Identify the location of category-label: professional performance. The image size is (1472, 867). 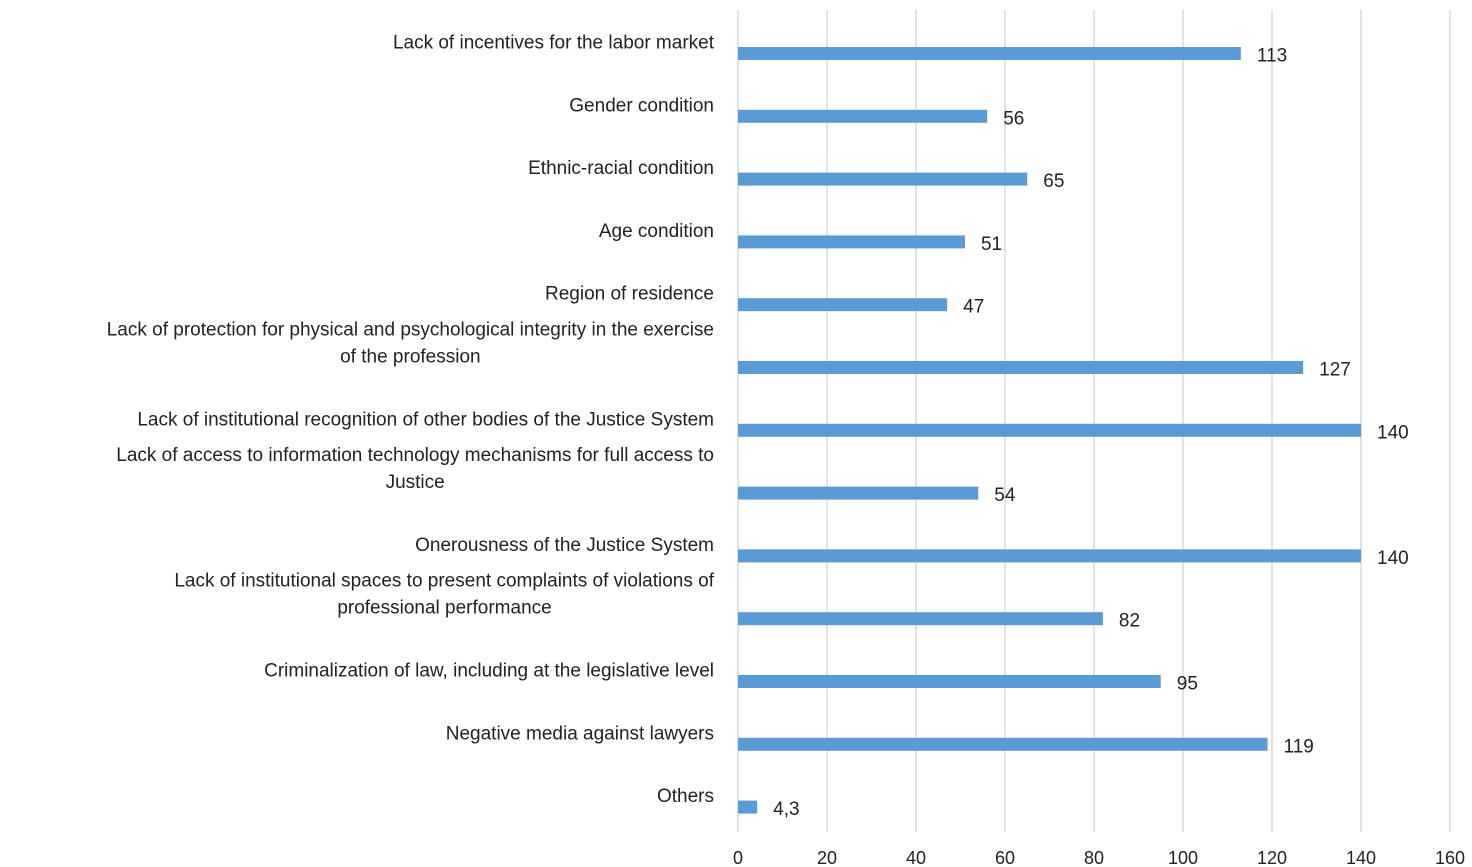
(444, 608).